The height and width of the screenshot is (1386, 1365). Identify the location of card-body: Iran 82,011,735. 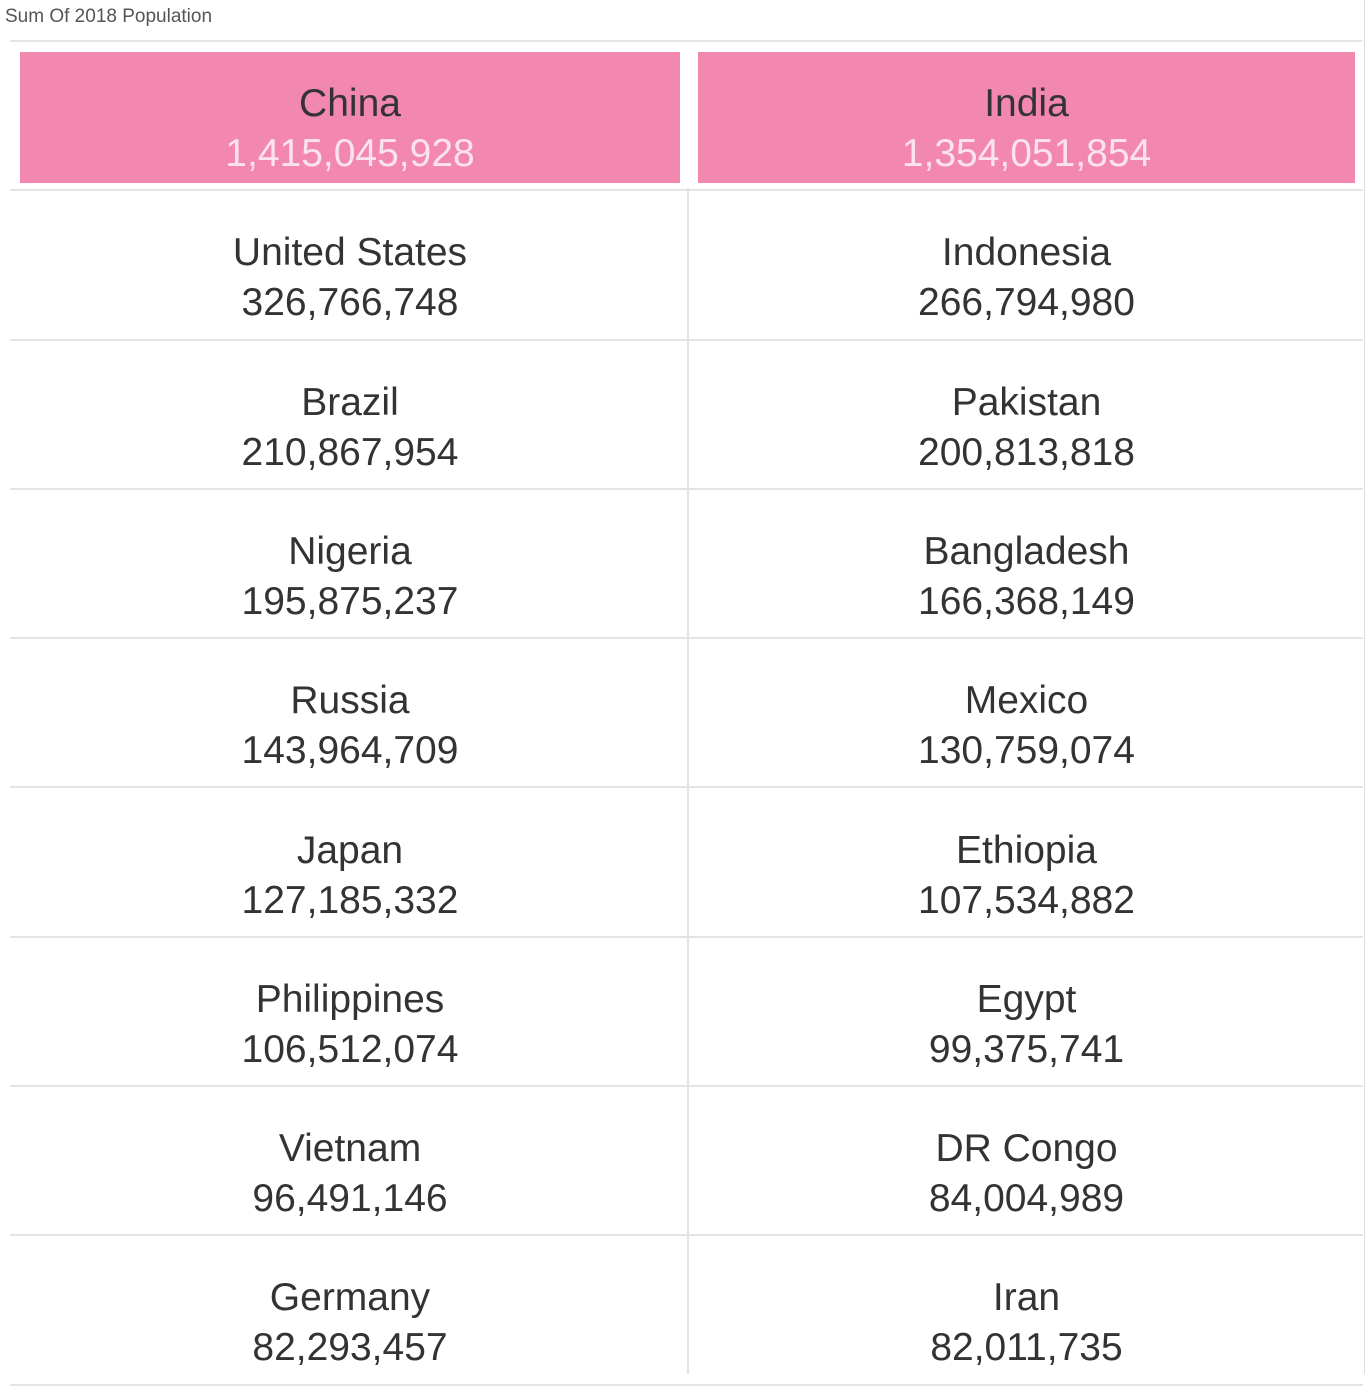
(1026, 1311).